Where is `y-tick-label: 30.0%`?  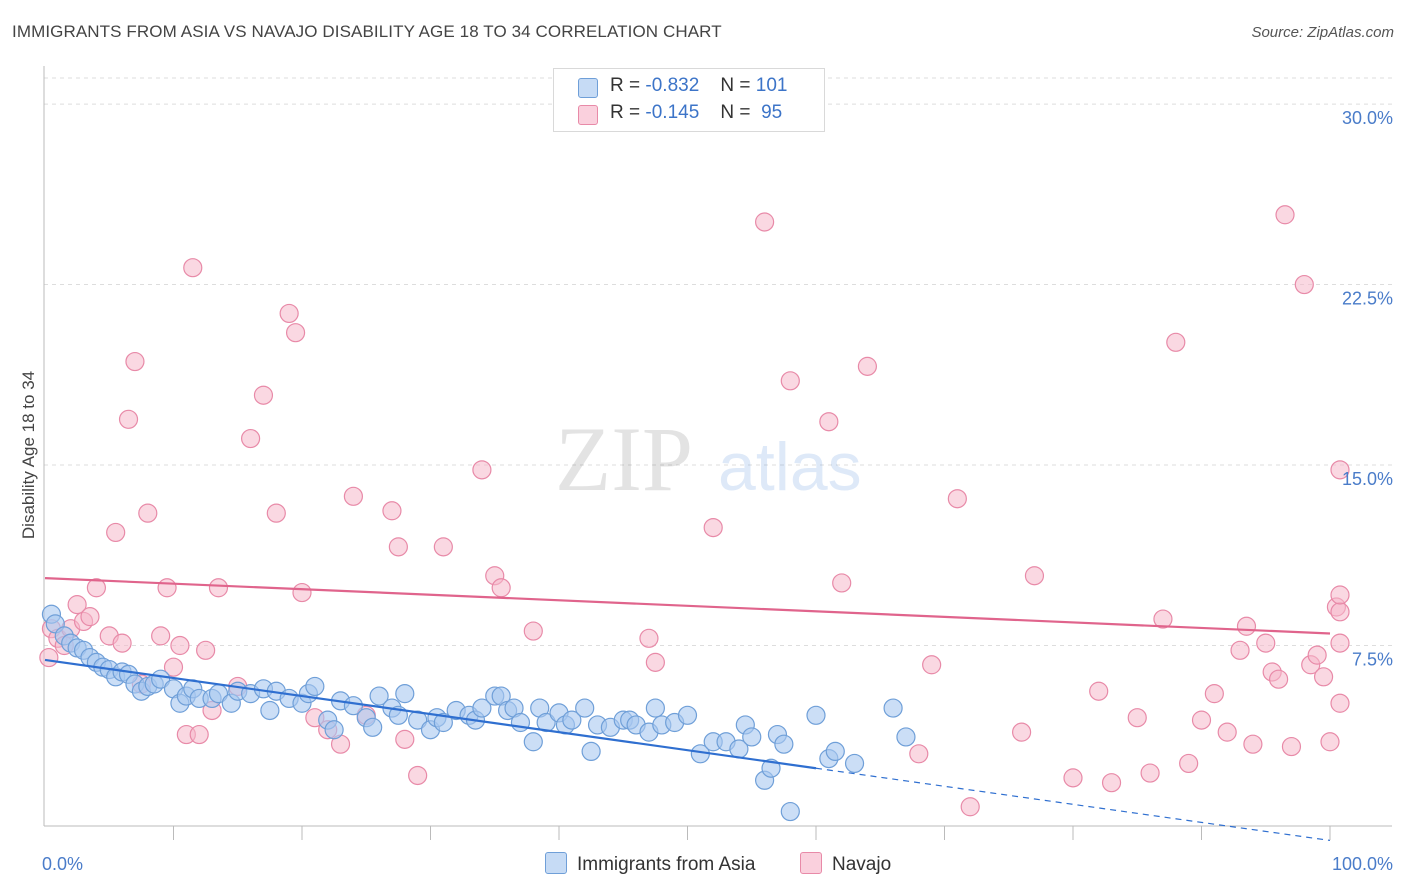
y-tick-label: 30.0% is located at coordinates (1367, 118).